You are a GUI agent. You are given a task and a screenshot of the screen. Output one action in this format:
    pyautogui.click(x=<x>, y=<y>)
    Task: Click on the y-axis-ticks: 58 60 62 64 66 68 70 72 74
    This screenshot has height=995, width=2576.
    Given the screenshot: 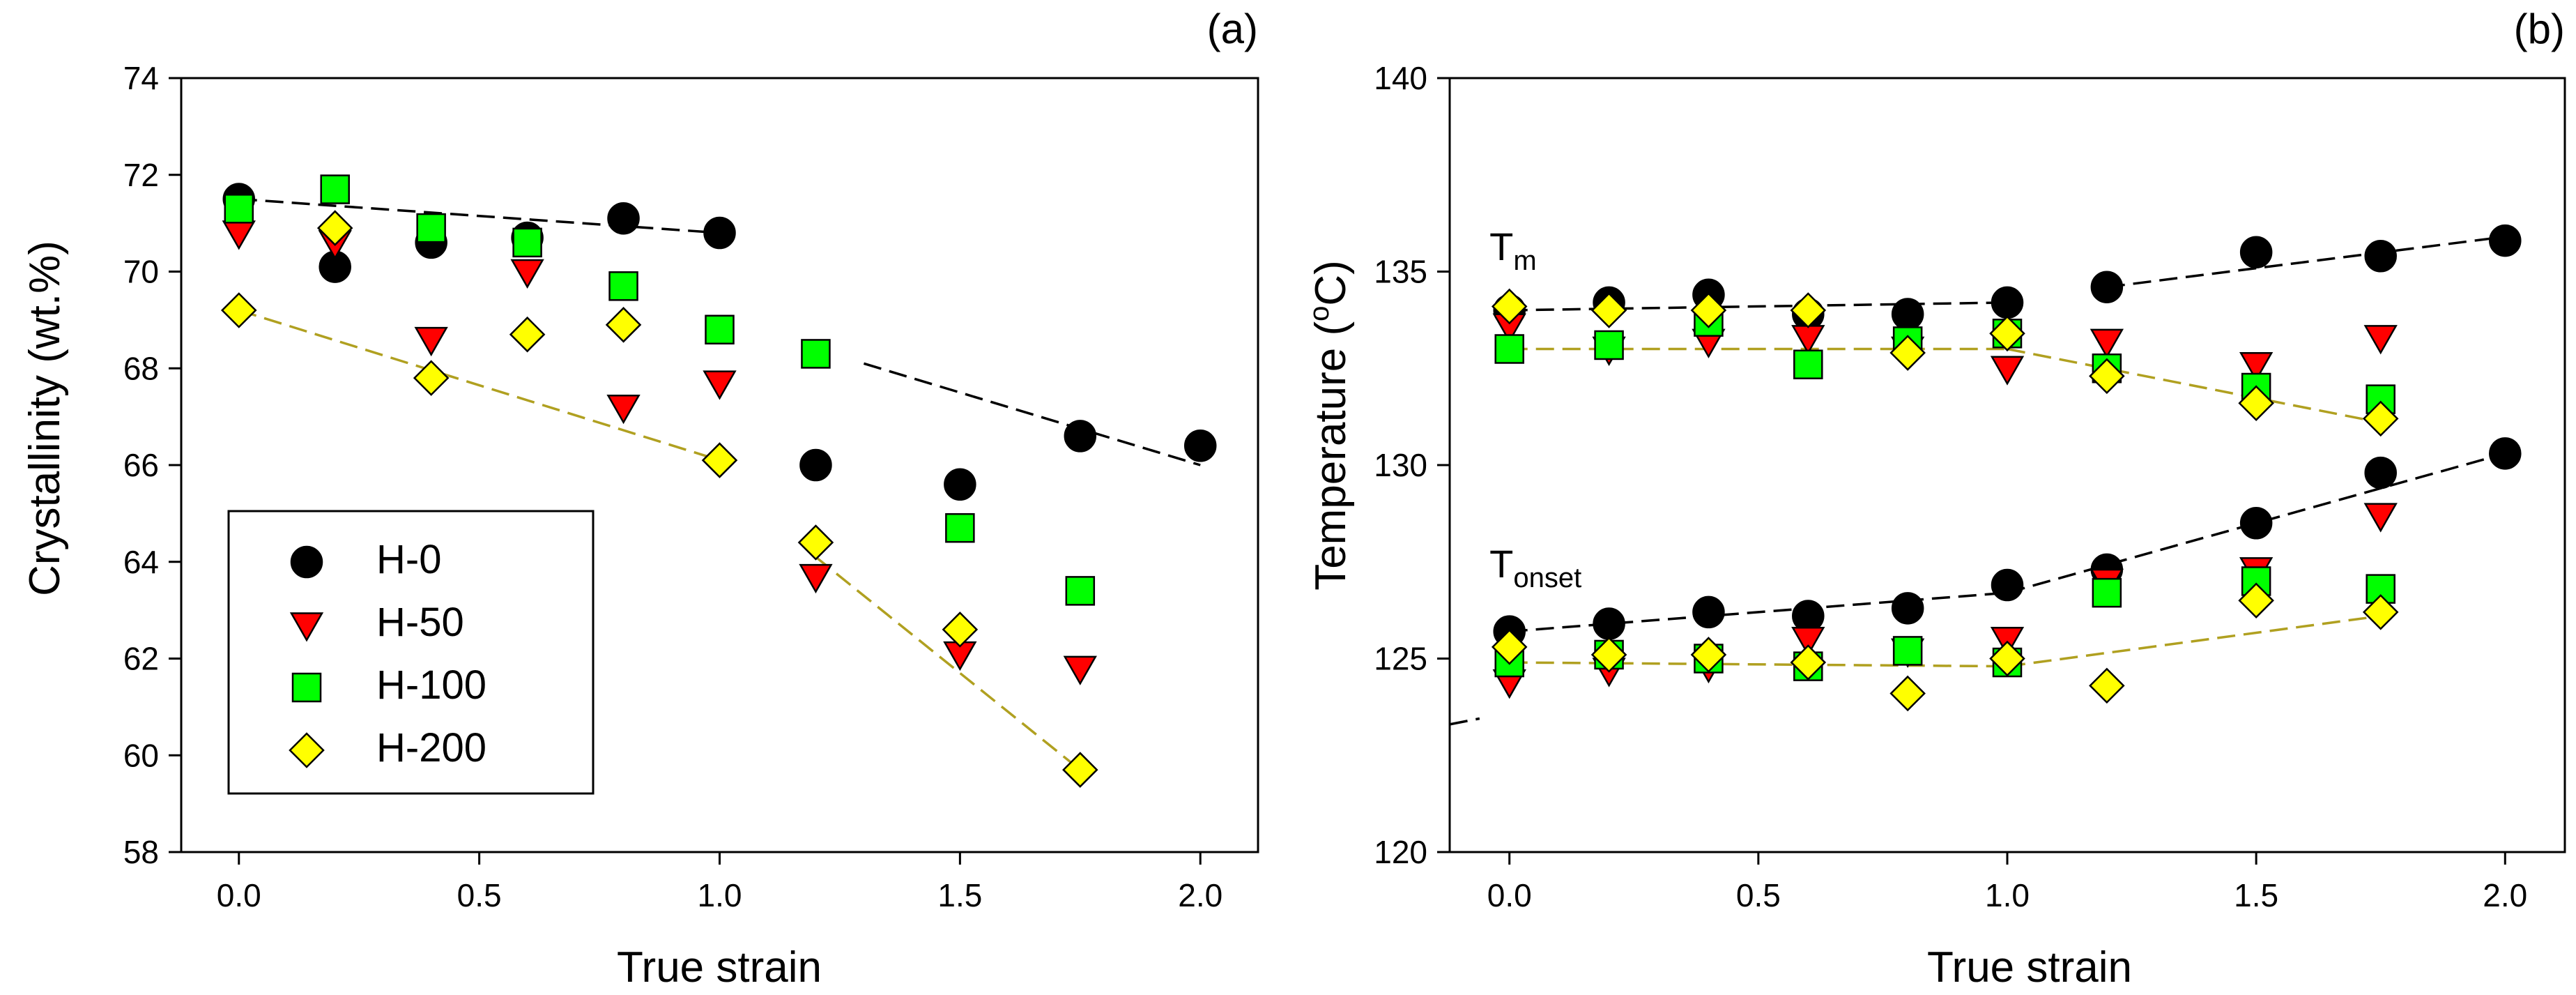 What is the action you would take?
    pyautogui.click(x=152, y=465)
    